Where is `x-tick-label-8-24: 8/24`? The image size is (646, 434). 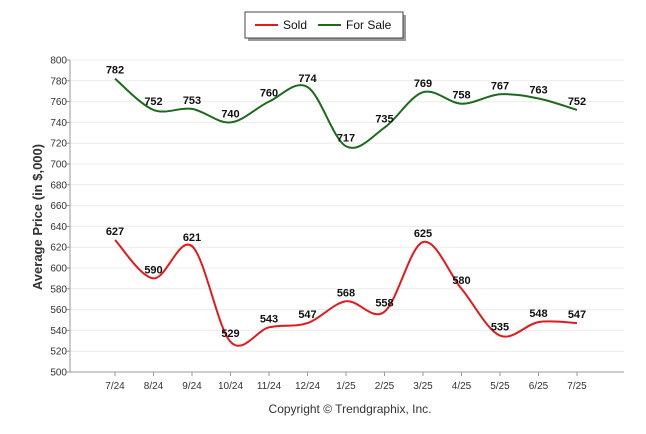 x-tick-label-8-24: 8/24 is located at coordinates (154, 386).